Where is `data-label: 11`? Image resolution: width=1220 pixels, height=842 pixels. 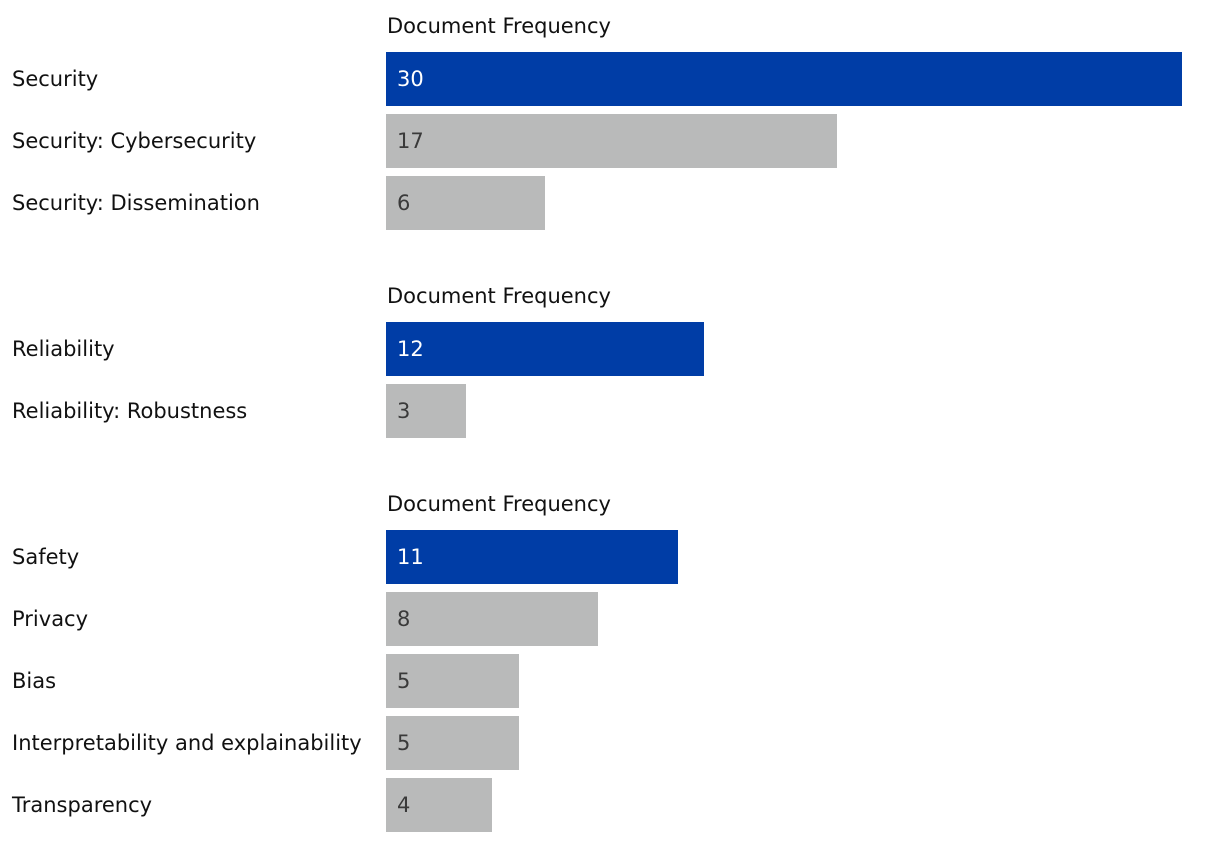
data-label: 11 is located at coordinates (410, 557).